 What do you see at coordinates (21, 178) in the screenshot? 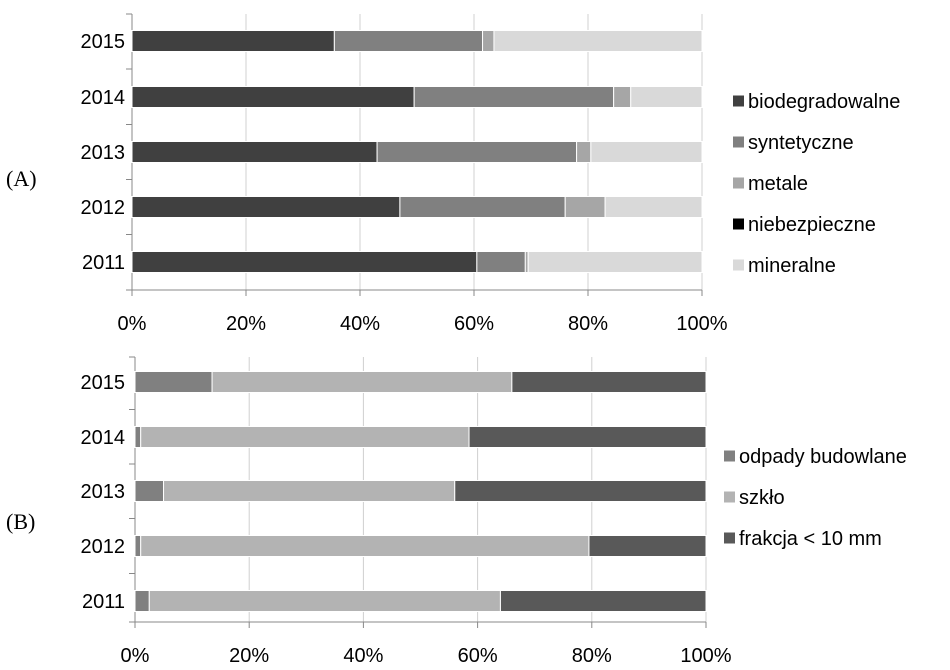
I see `panel-label: (A)` at bounding box center [21, 178].